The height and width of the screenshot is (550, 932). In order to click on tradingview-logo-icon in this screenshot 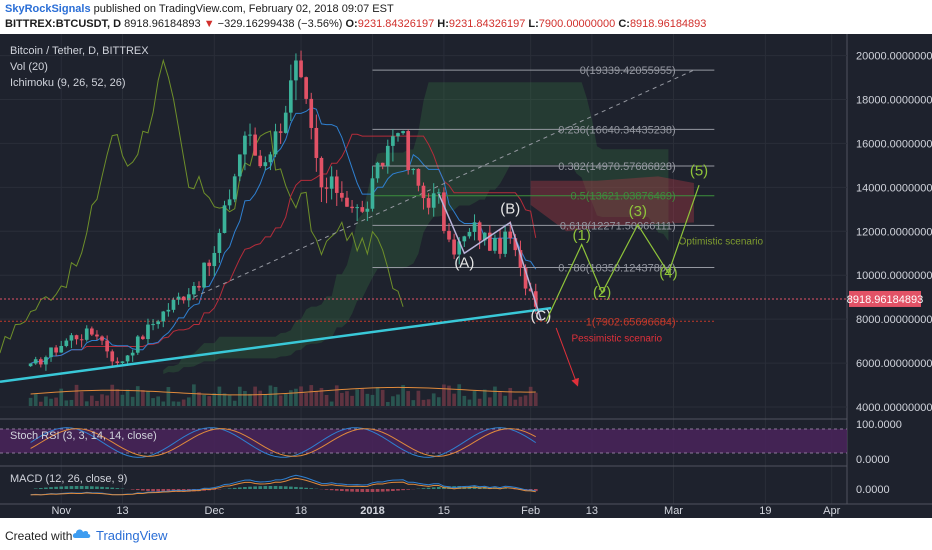, I will do `click(81, 533)`.